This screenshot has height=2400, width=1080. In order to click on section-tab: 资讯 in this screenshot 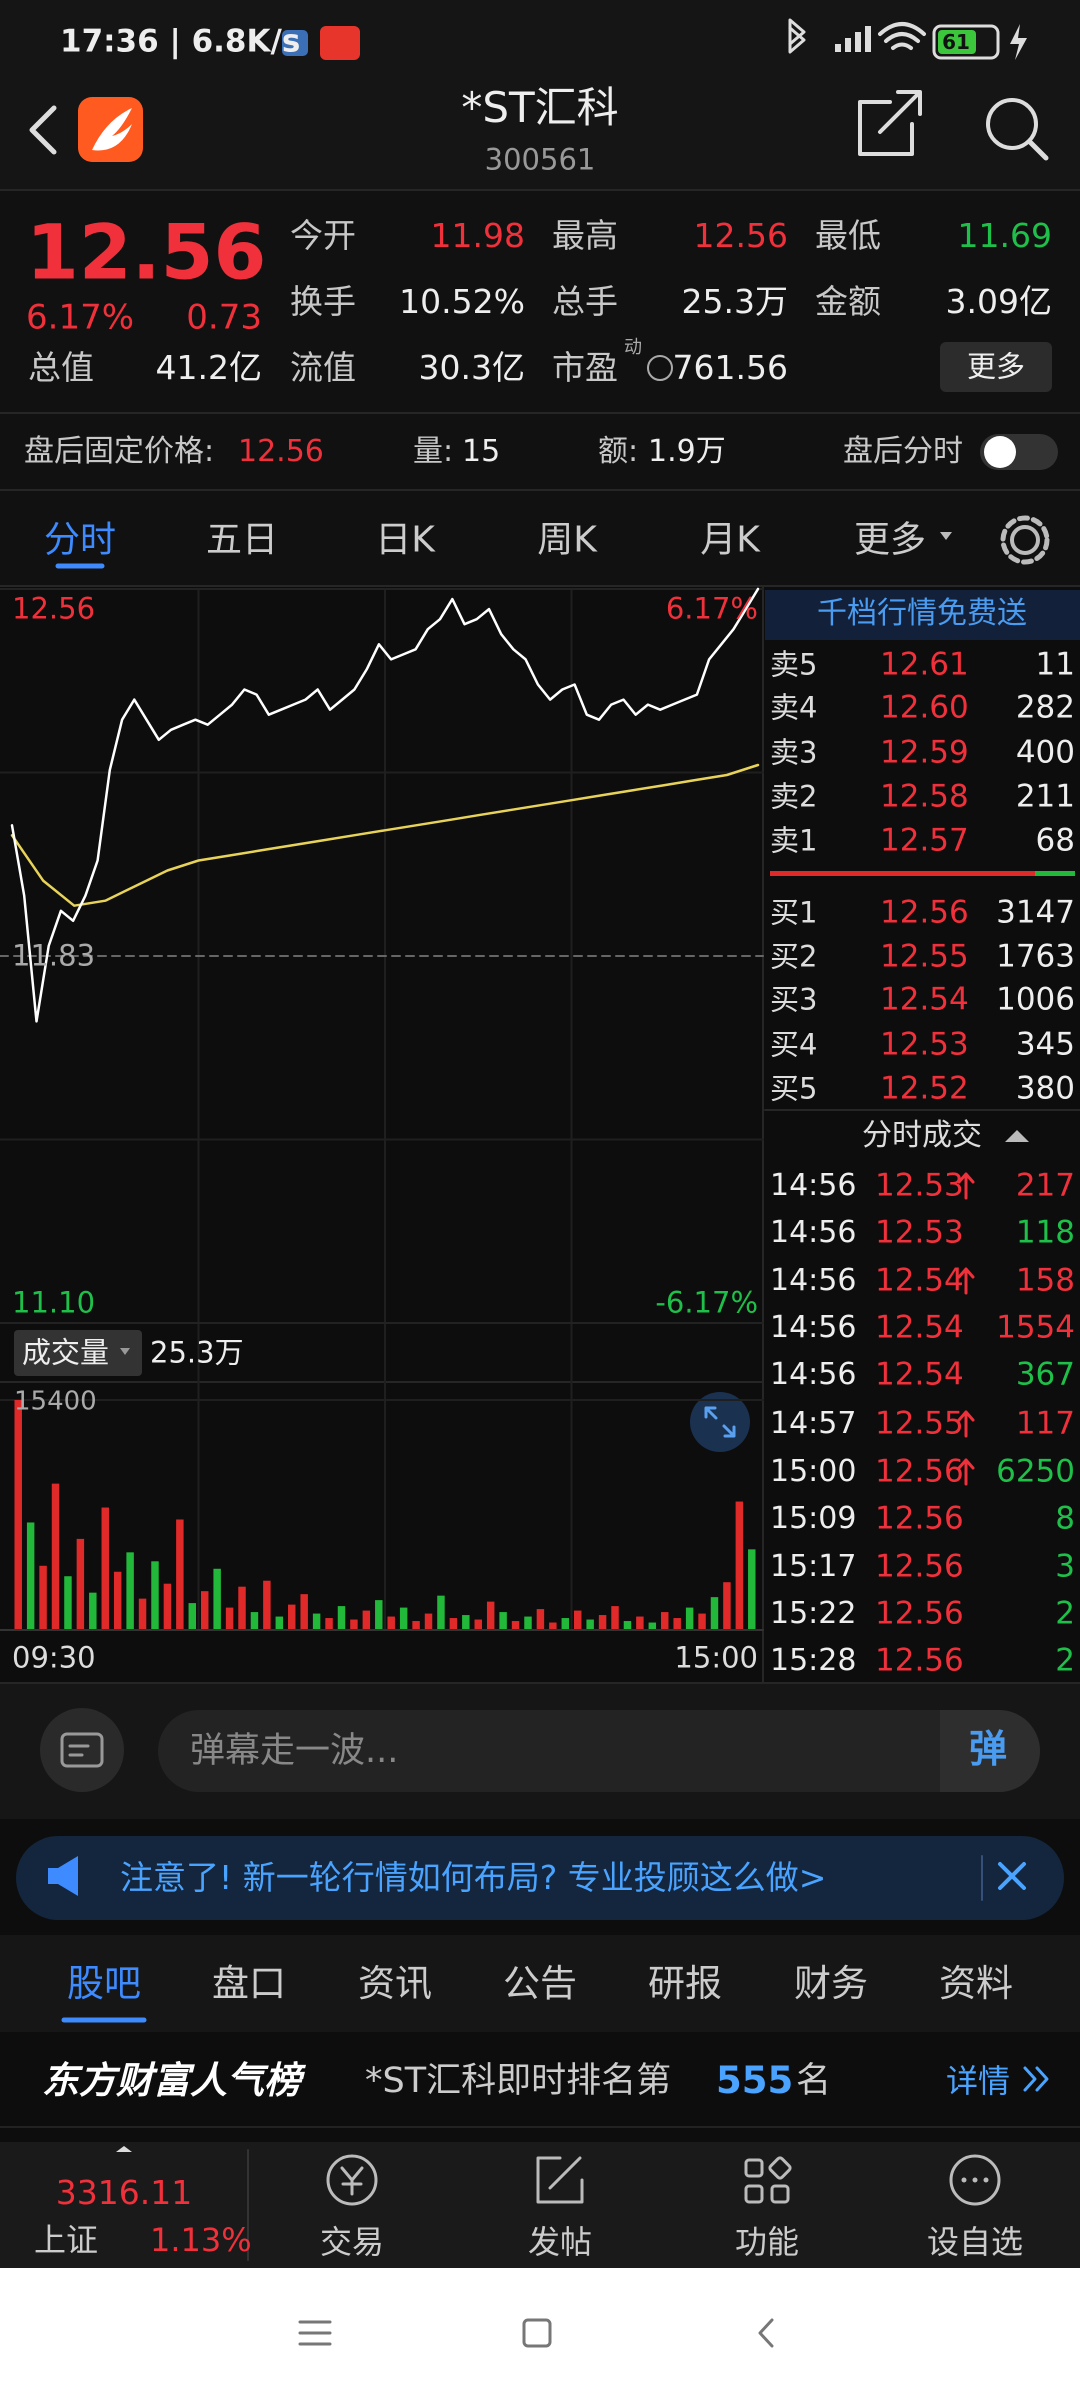, I will do `click(395, 1983)`.